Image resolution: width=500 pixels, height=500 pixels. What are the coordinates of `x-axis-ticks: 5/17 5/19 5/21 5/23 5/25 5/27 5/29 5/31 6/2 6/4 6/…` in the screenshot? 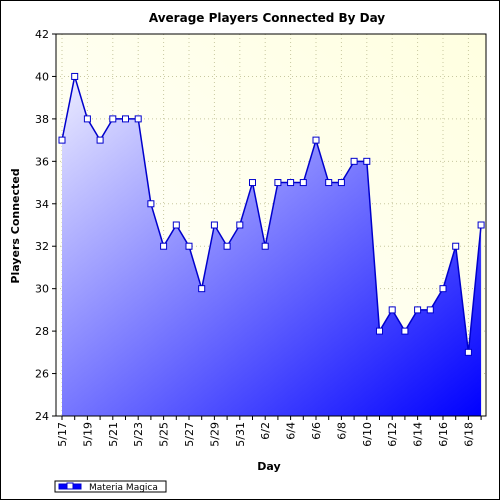 It's located at (269, 431).